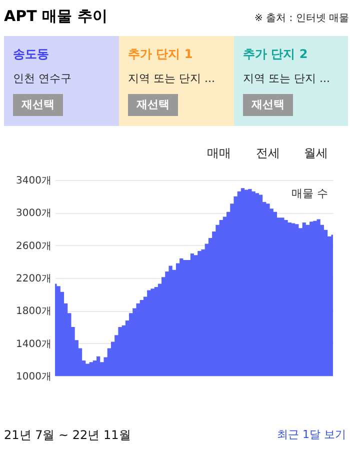  What do you see at coordinates (275, 54) in the screenshot?
I see `text: 추가 단지 2` at bounding box center [275, 54].